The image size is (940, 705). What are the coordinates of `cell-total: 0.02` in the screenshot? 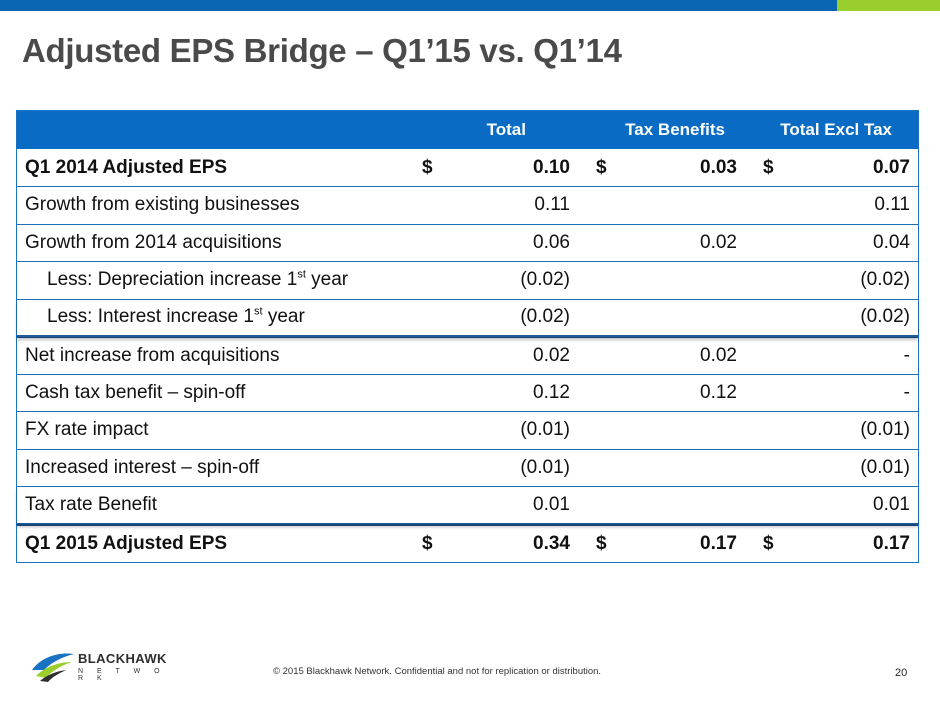 It's located at (551, 355).